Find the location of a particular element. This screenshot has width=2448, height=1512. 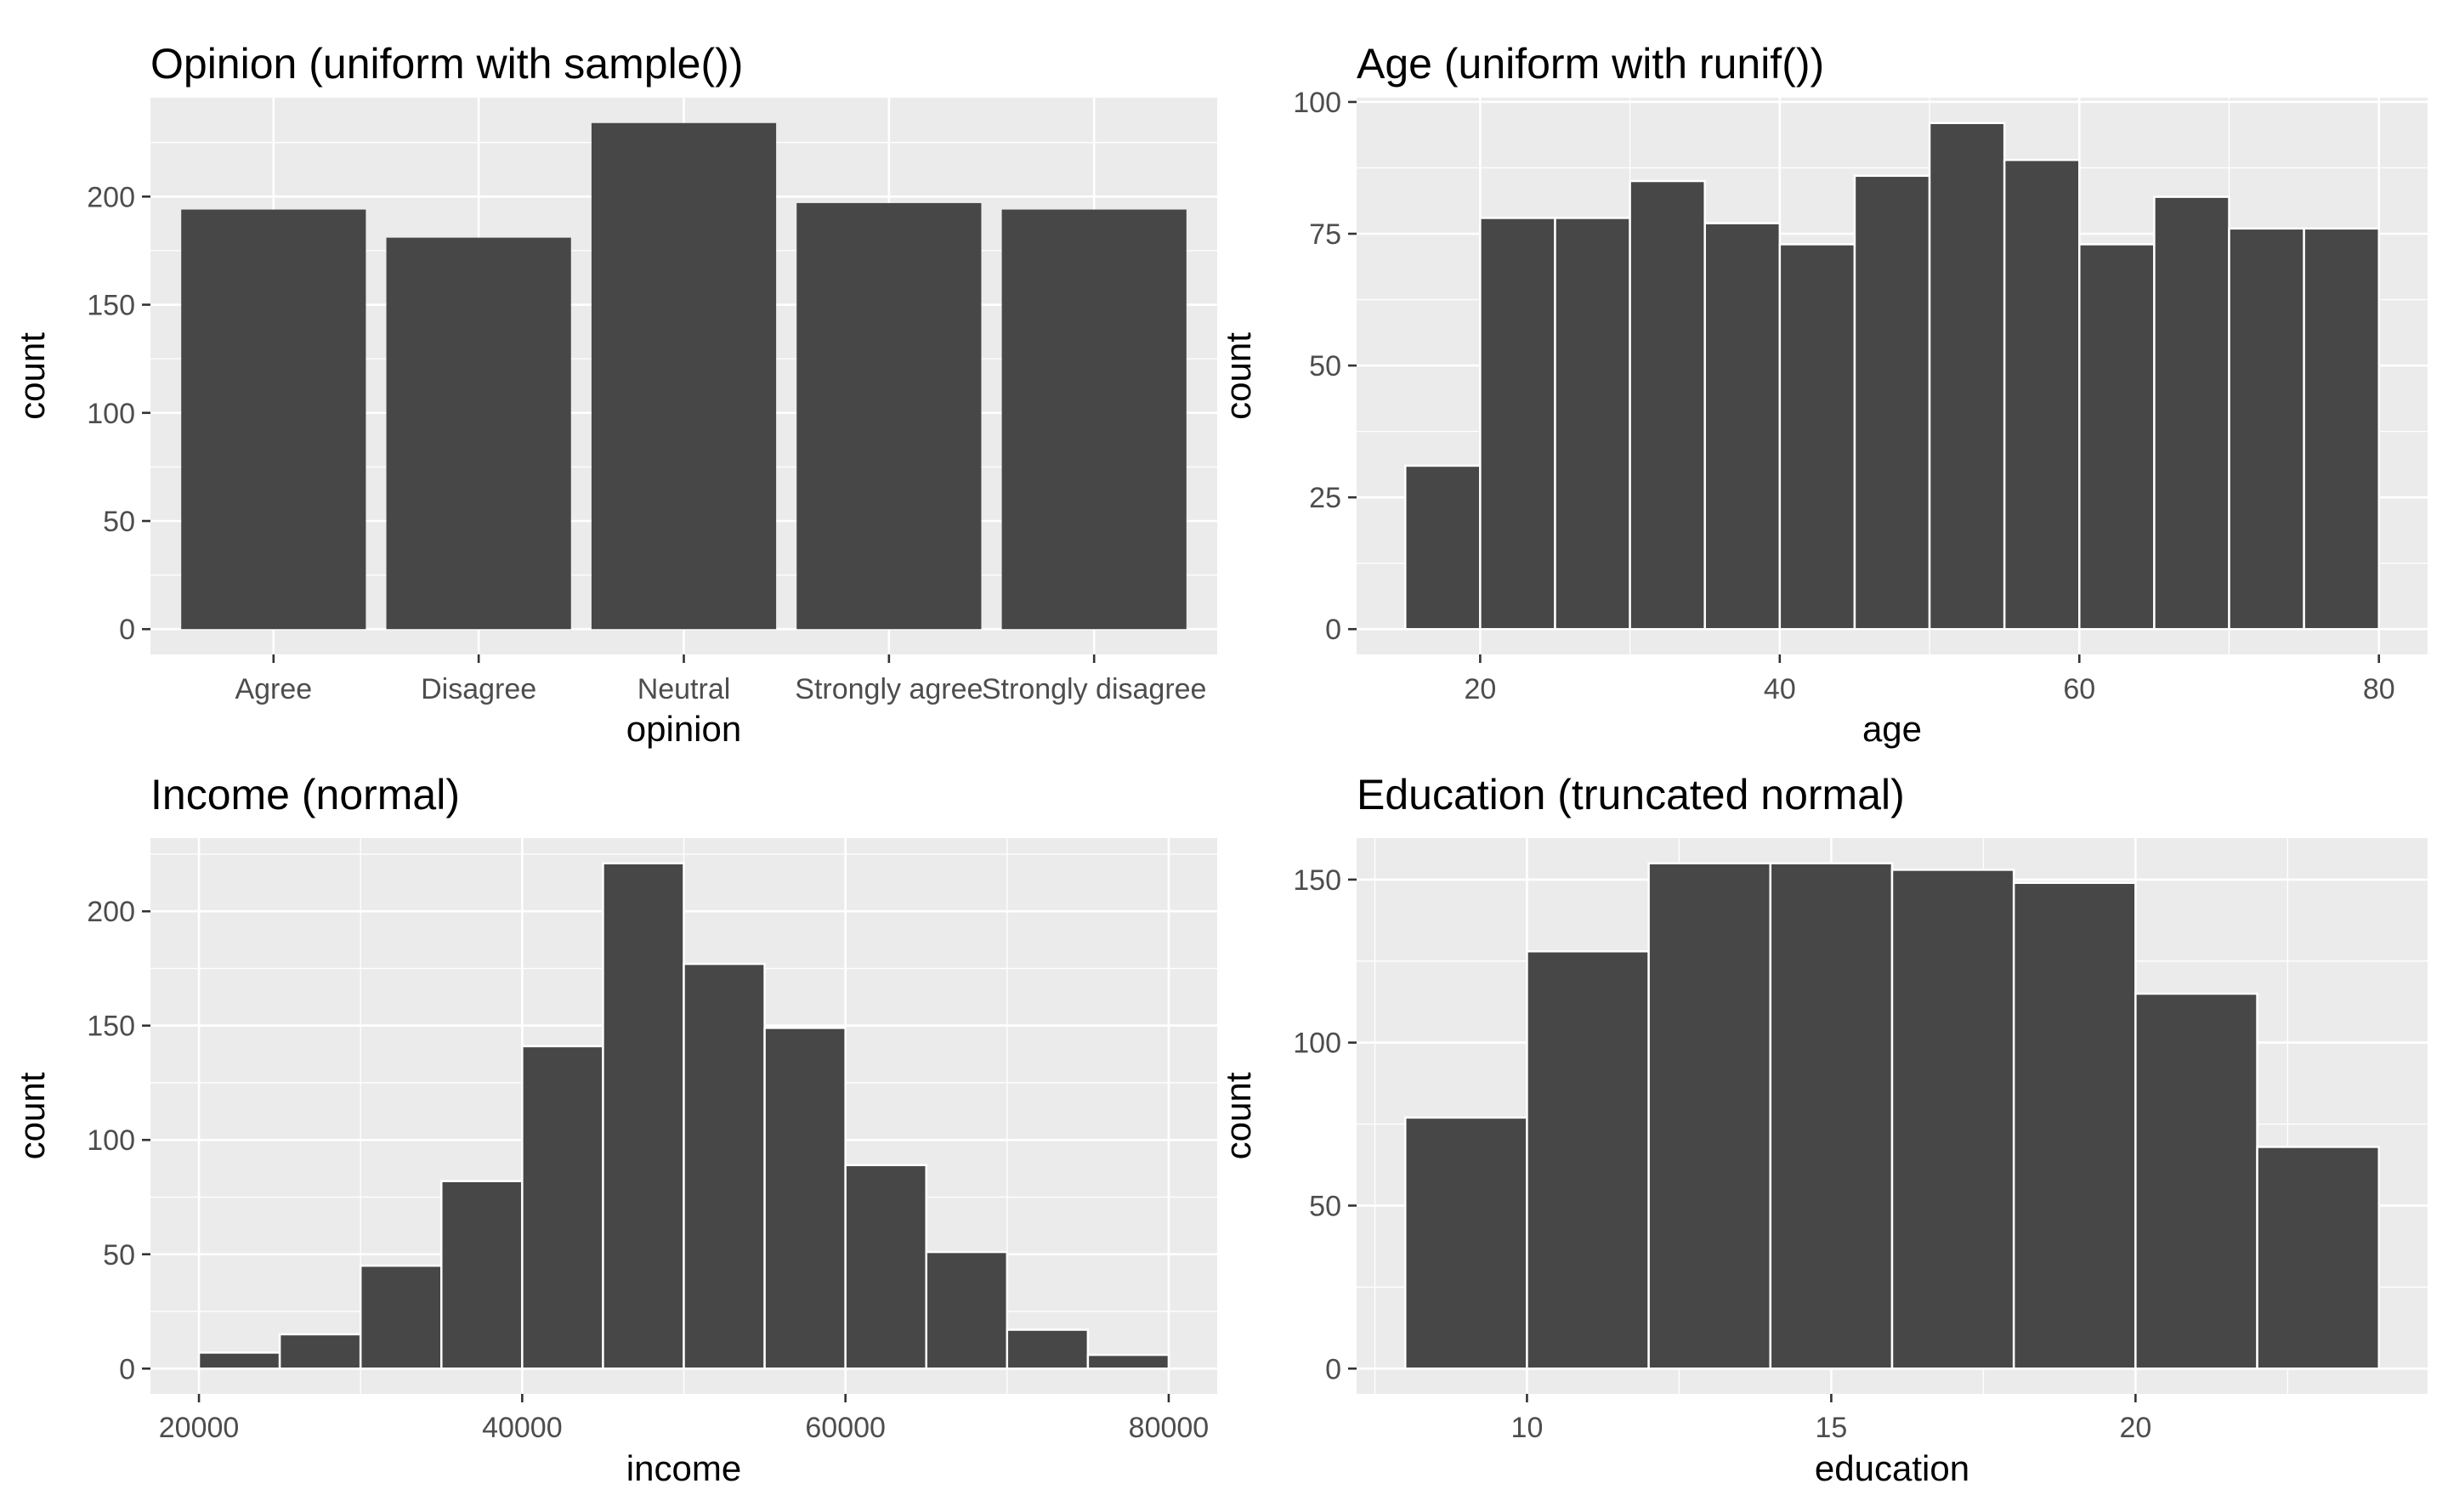

x-tick-label: 40000 is located at coordinates (522, 1428).